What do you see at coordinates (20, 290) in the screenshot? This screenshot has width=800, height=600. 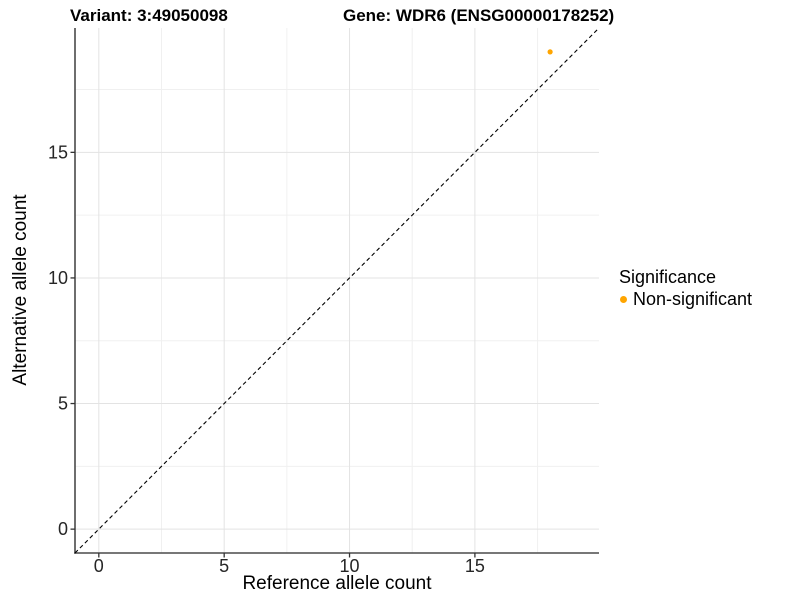 I see `y-axis-title: Alternative allele count` at bounding box center [20, 290].